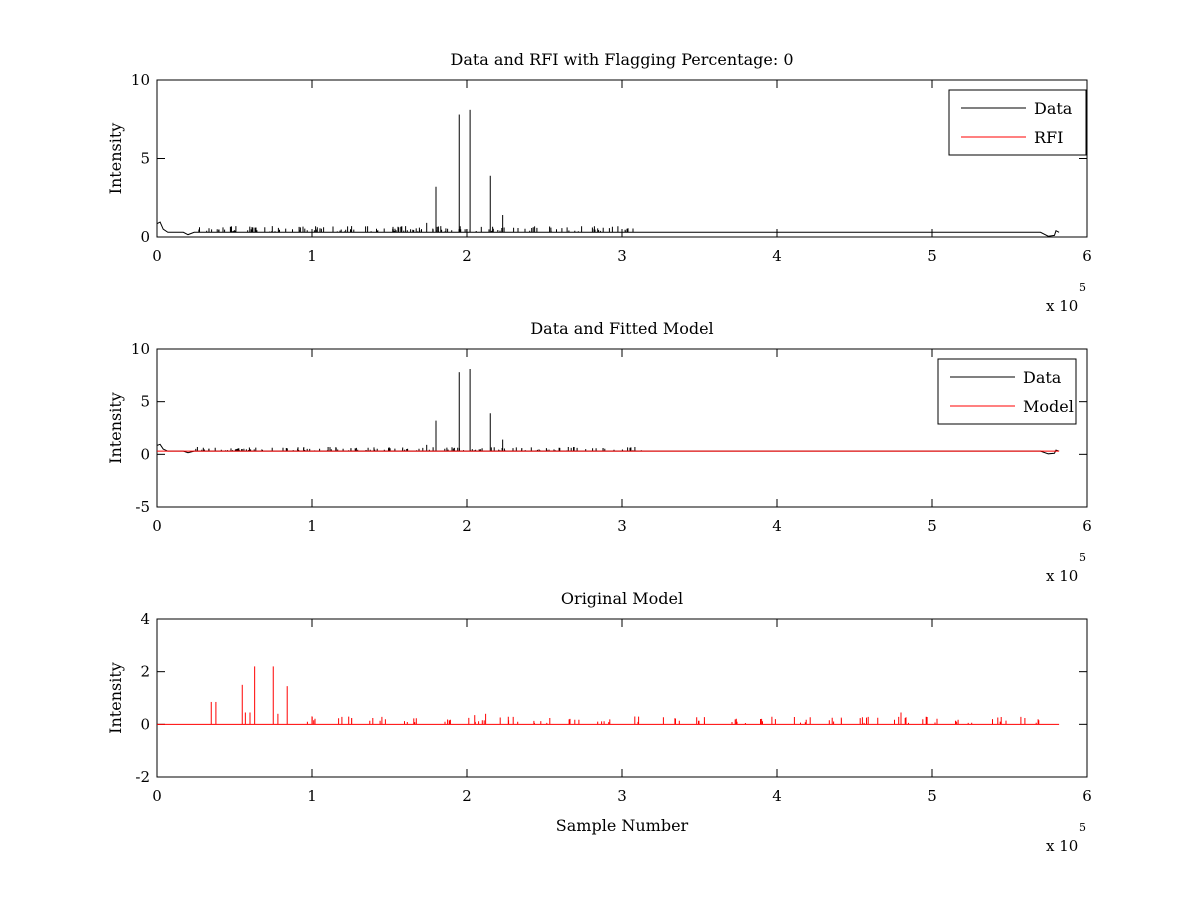 This screenshot has height=900, width=1200. I want to click on y-tick-label: 2, so click(145, 672).